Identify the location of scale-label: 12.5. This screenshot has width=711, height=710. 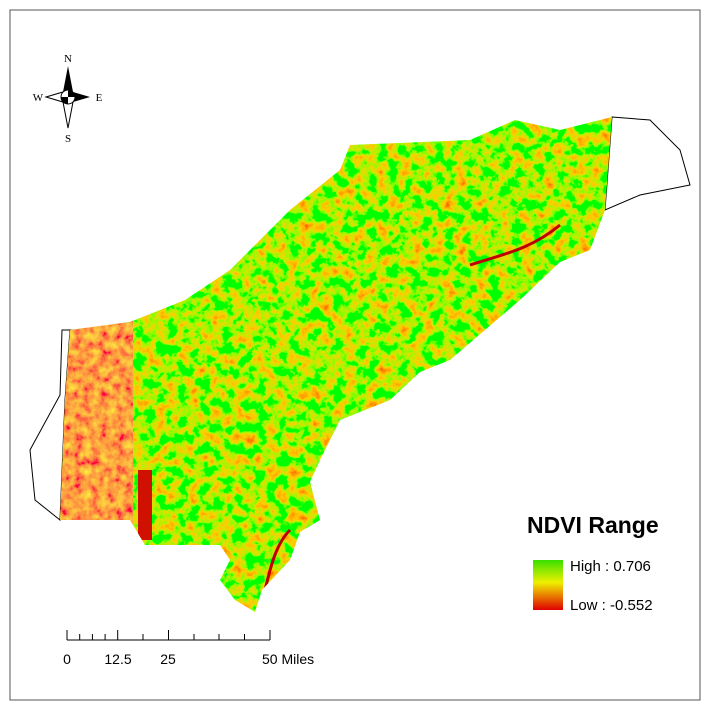
(117, 659).